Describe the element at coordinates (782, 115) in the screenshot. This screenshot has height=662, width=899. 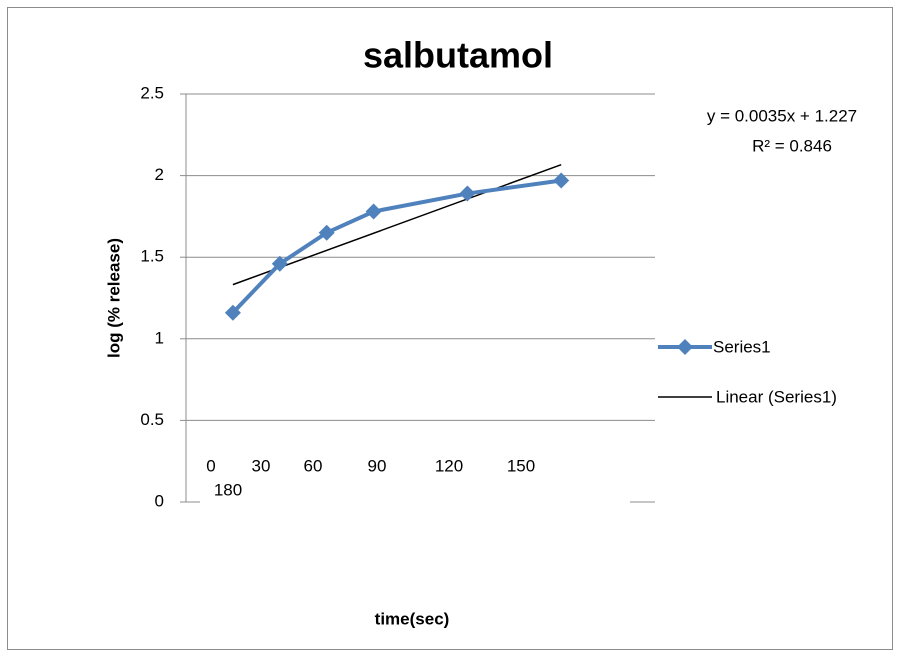
I see `trendline-equation: y = 0.0035x + 1.227` at that location.